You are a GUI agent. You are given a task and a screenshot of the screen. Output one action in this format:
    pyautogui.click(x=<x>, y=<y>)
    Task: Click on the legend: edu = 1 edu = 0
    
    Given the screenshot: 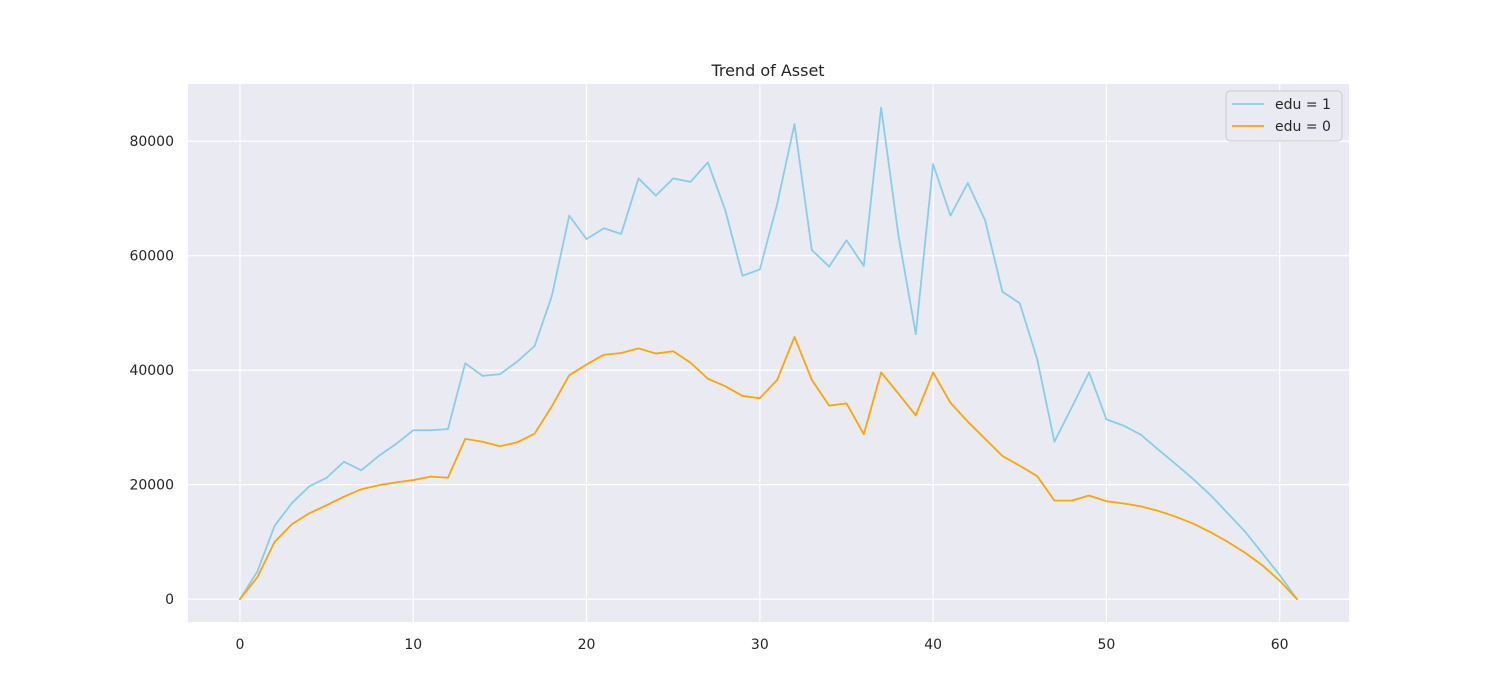 What is the action you would take?
    pyautogui.click(x=1284, y=116)
    